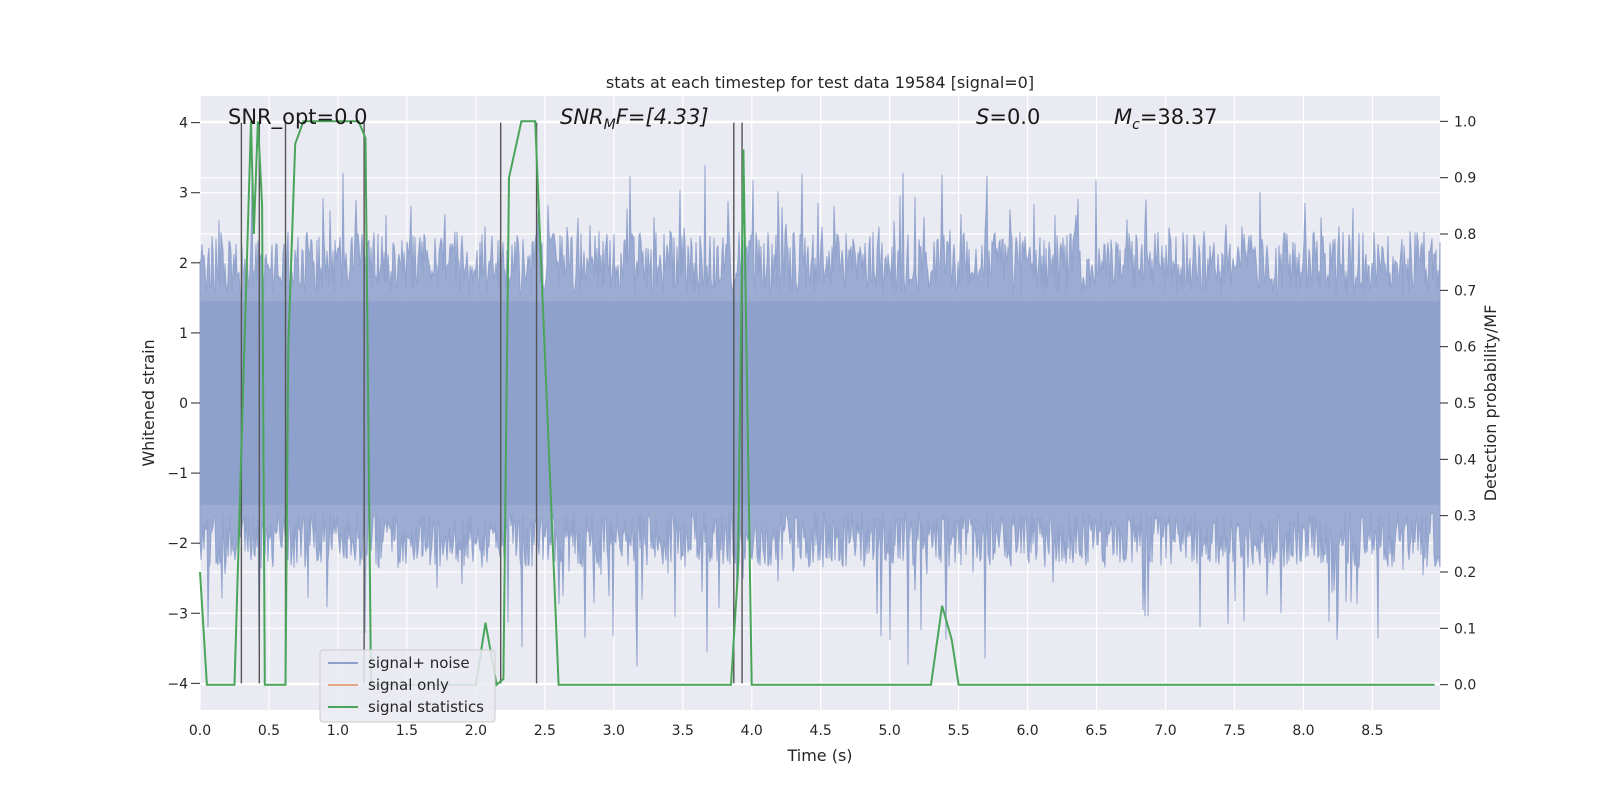 The height and width of the screenshot is (800, 1600). Describe the element at coordinates (890, 731) in the screenshot. I see `x-tick-label-10: 5.0` at that location.